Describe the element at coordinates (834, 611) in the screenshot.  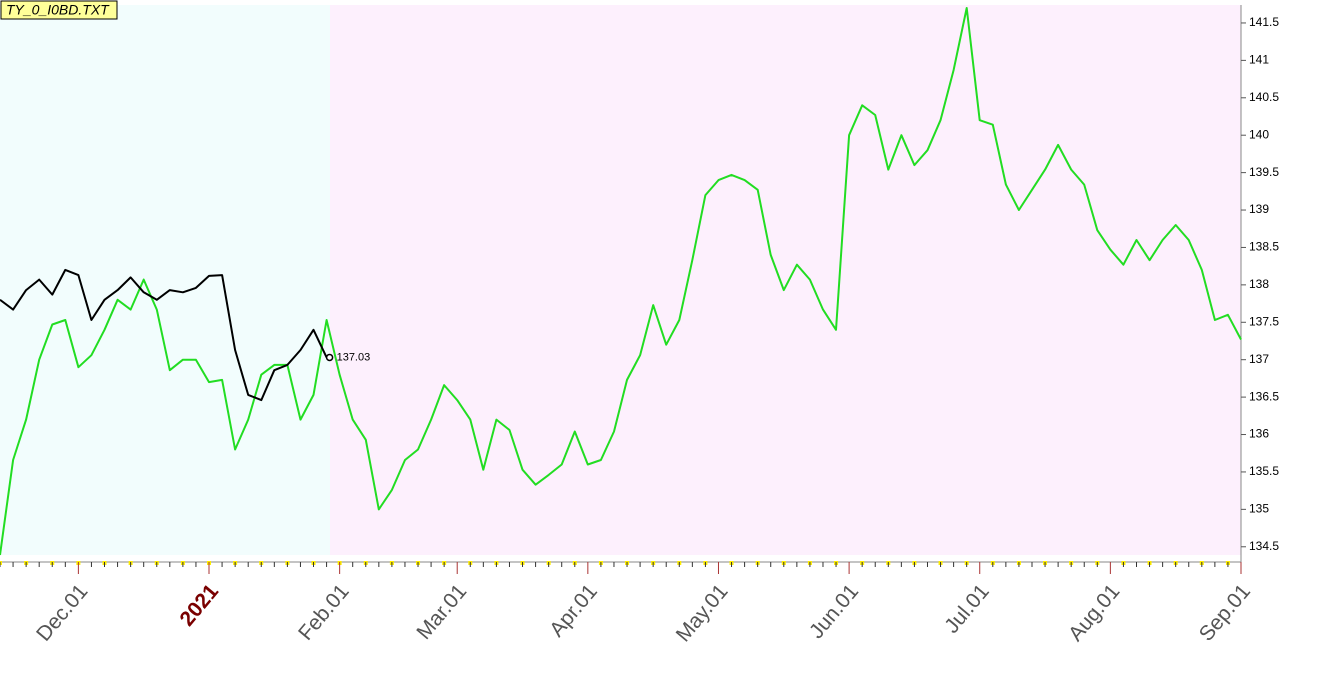
I see `x-tick-label: Jun.01` at that location.